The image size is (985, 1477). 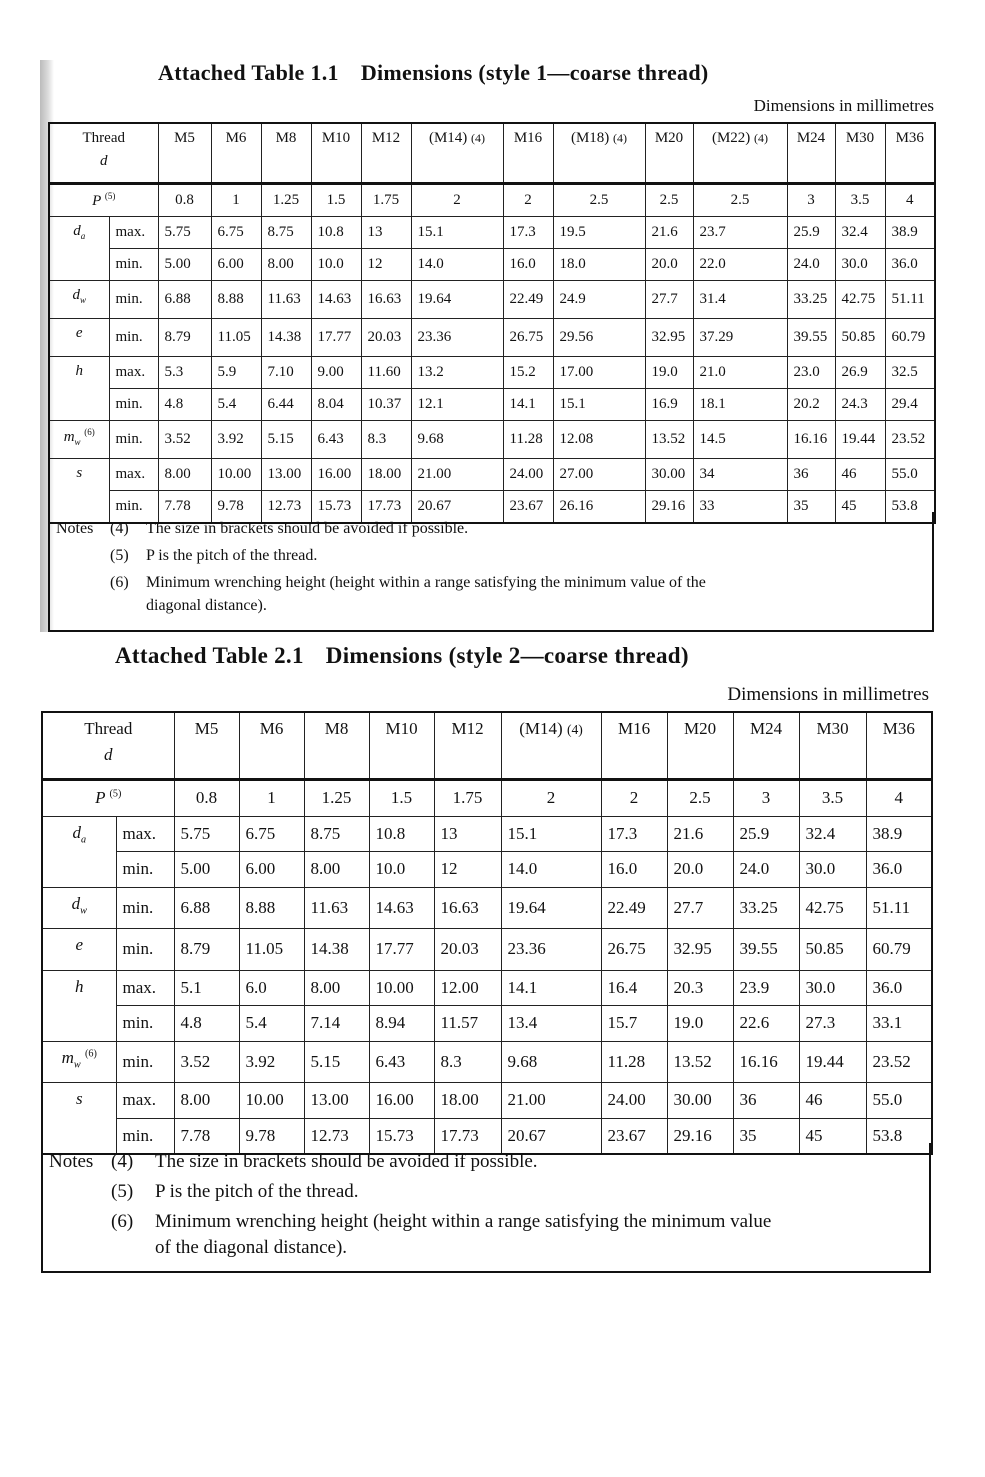 What do you see at coordinates (910, 474) in the screenshot?
I see `table-cell: 55.0` at bounding box center [910, 474].